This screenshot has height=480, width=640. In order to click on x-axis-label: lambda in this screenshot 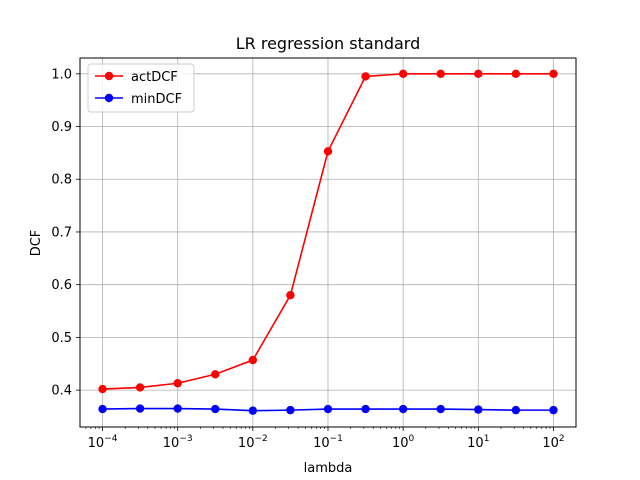, I will do `click(328, 468)`.